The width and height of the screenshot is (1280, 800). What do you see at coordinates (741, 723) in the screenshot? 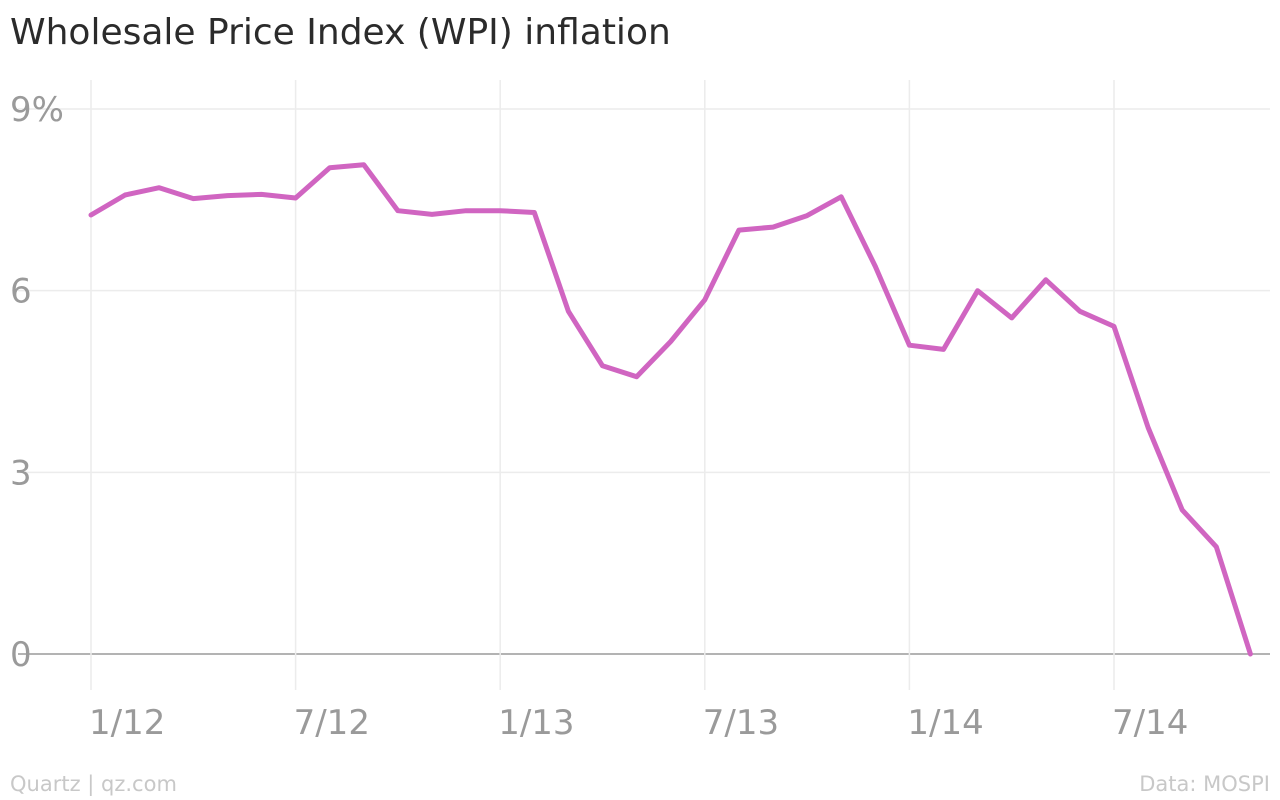
I see `x-tick-label: 7/13` at bounding box center [741, 723].